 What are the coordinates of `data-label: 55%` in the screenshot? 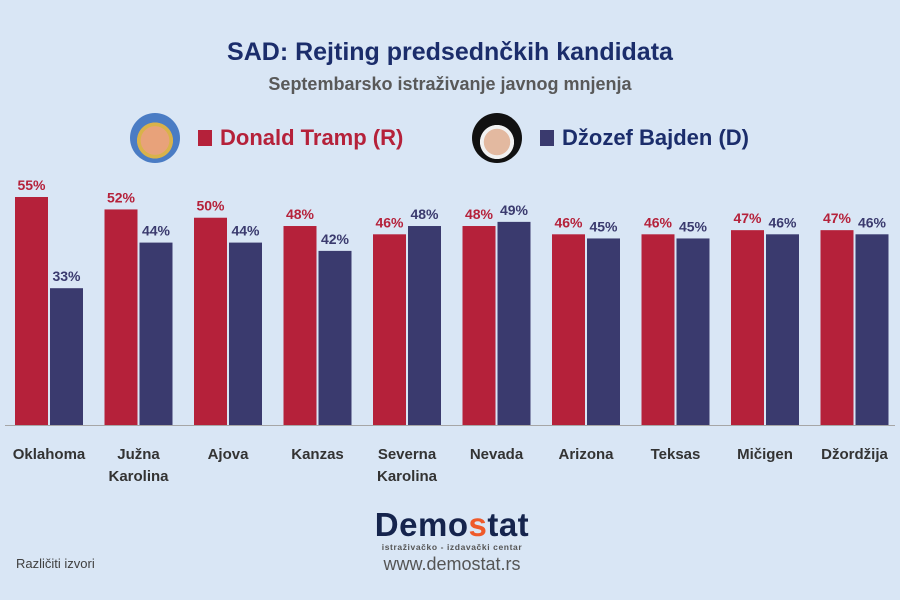 It's located at (31, 185).